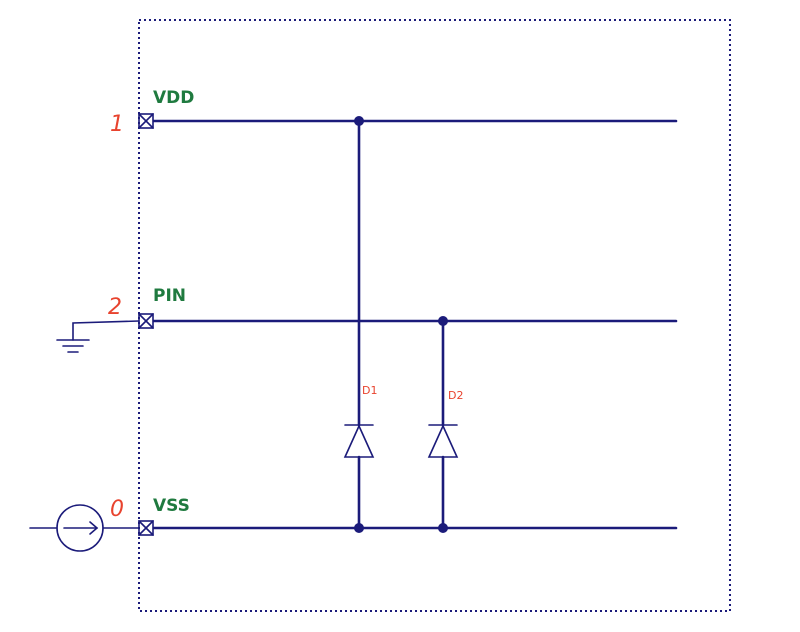 This screenshot has width=800, height=632. I want to click on pin-number-pin: 2, so click(115, 307).